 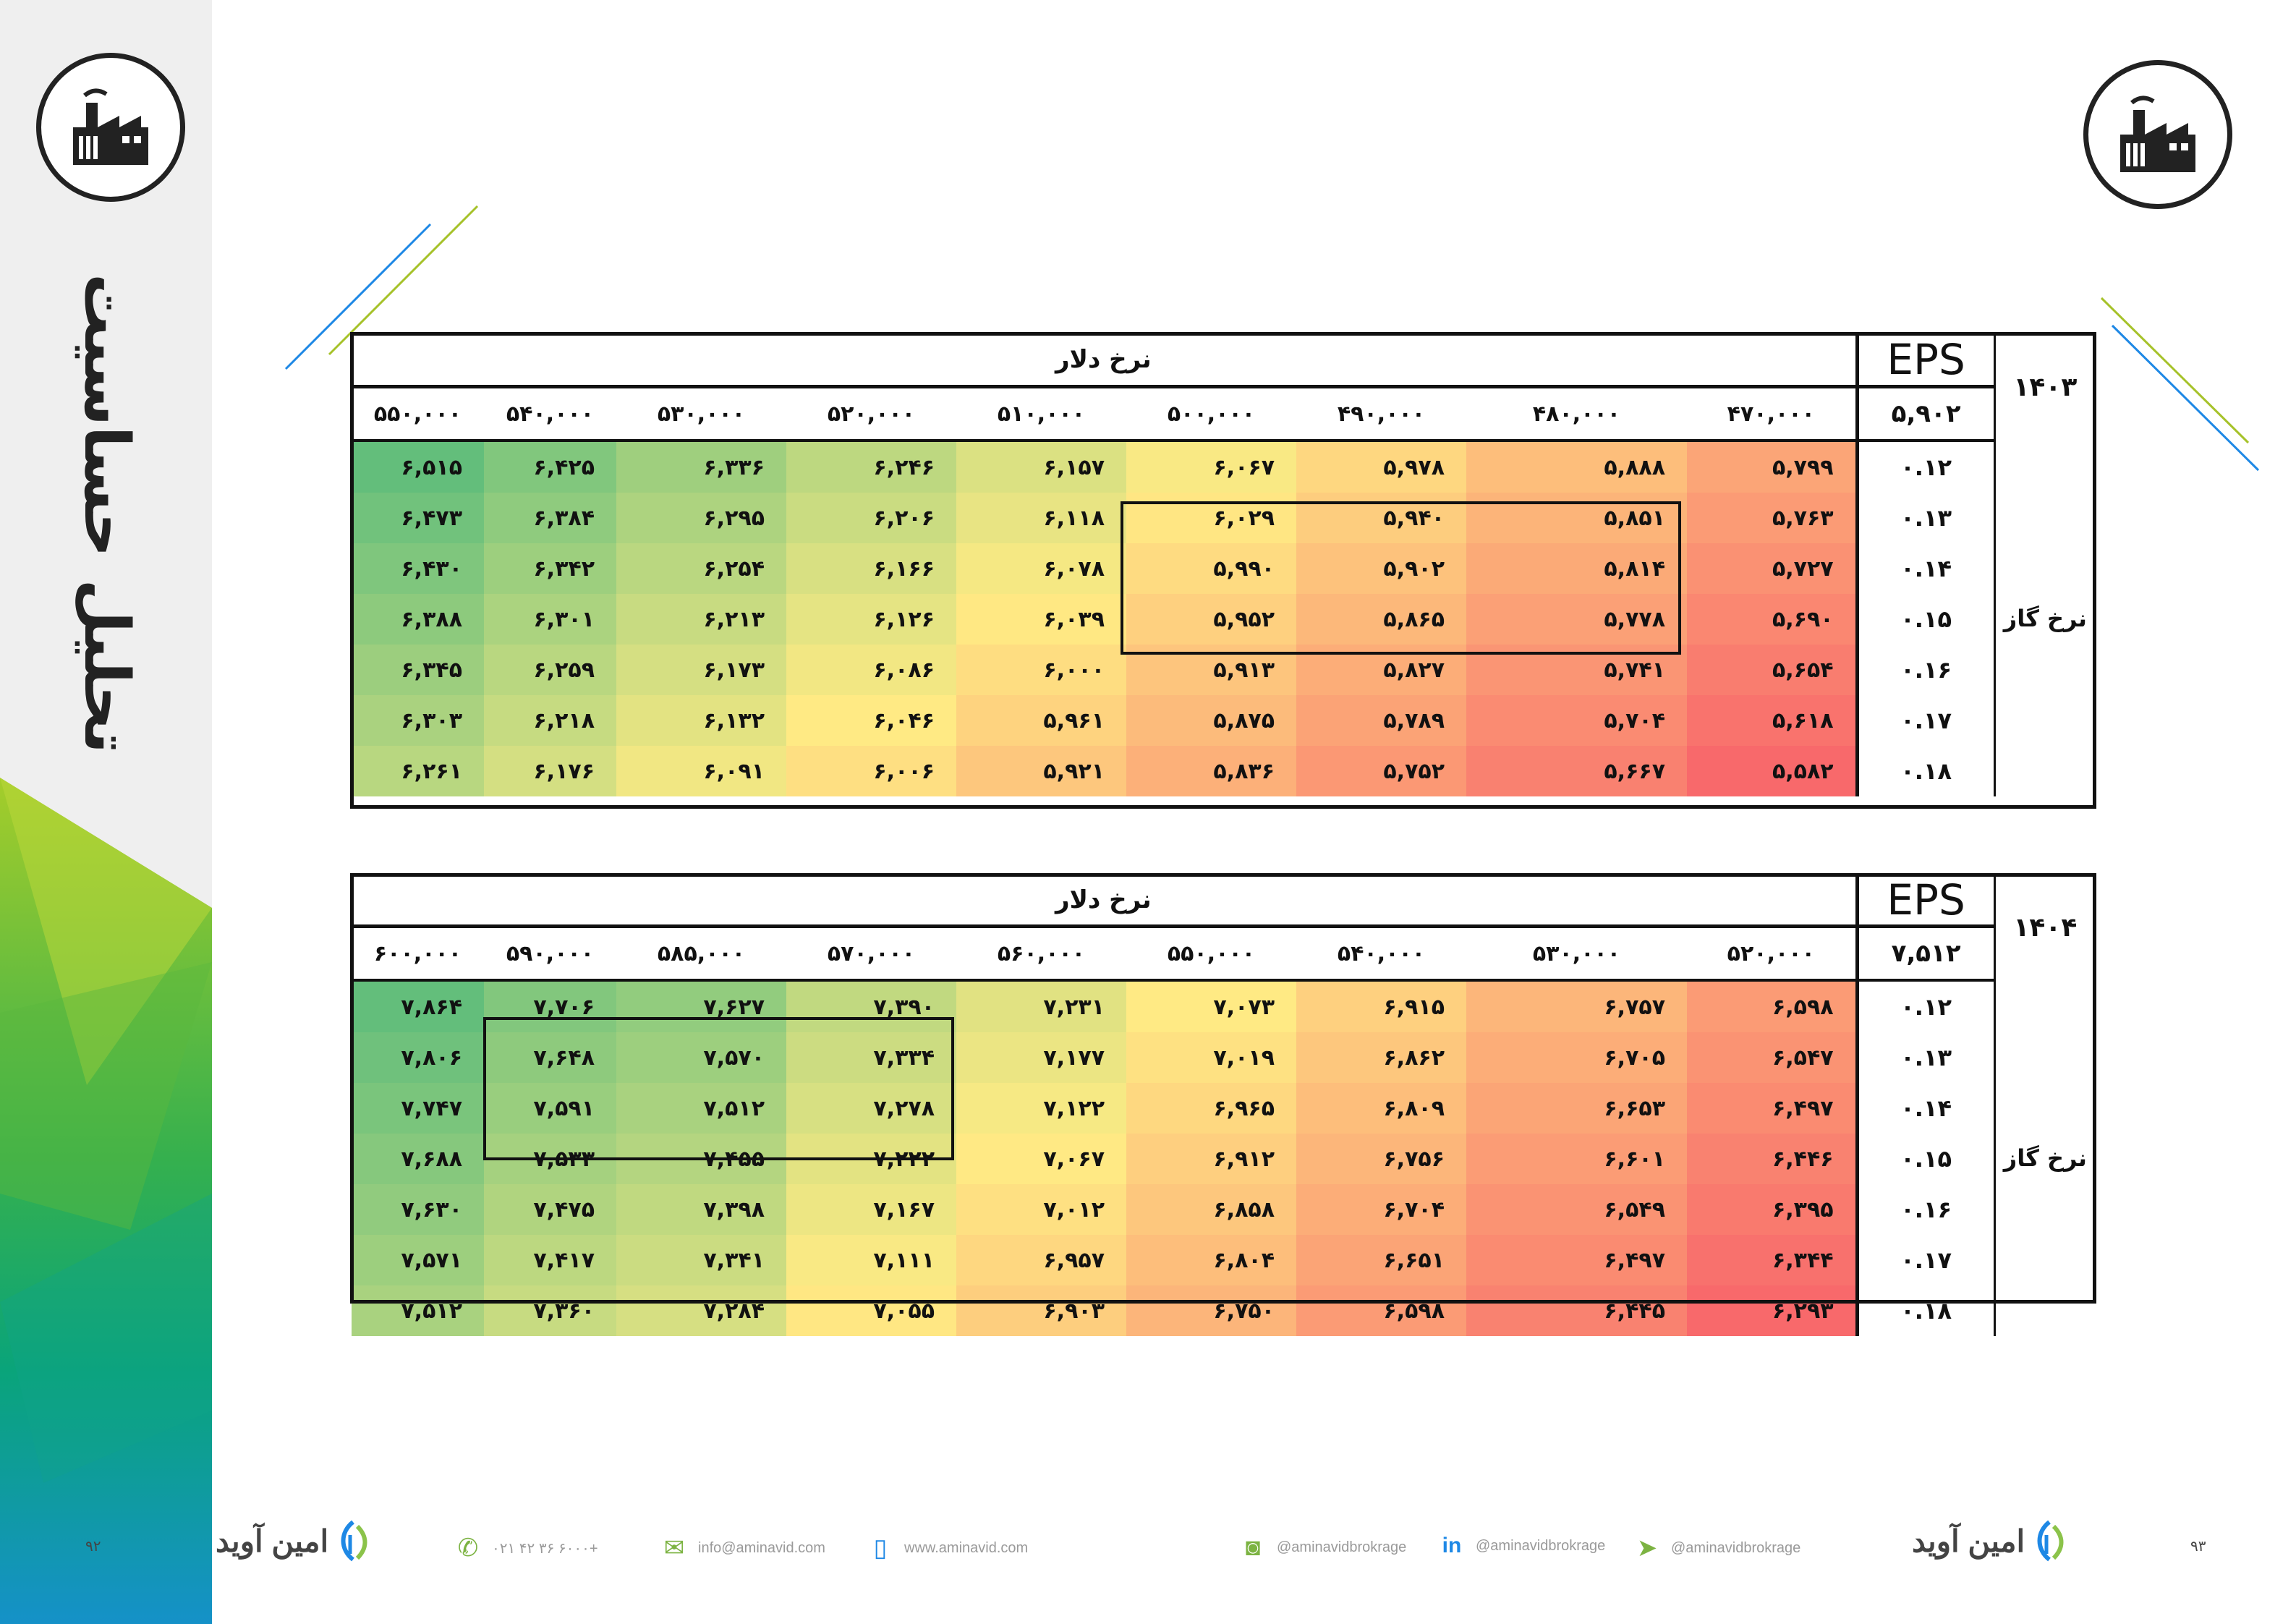 I want to click on eps-cell-value: ۶,۲۱۳, so click(x=701, y=619).